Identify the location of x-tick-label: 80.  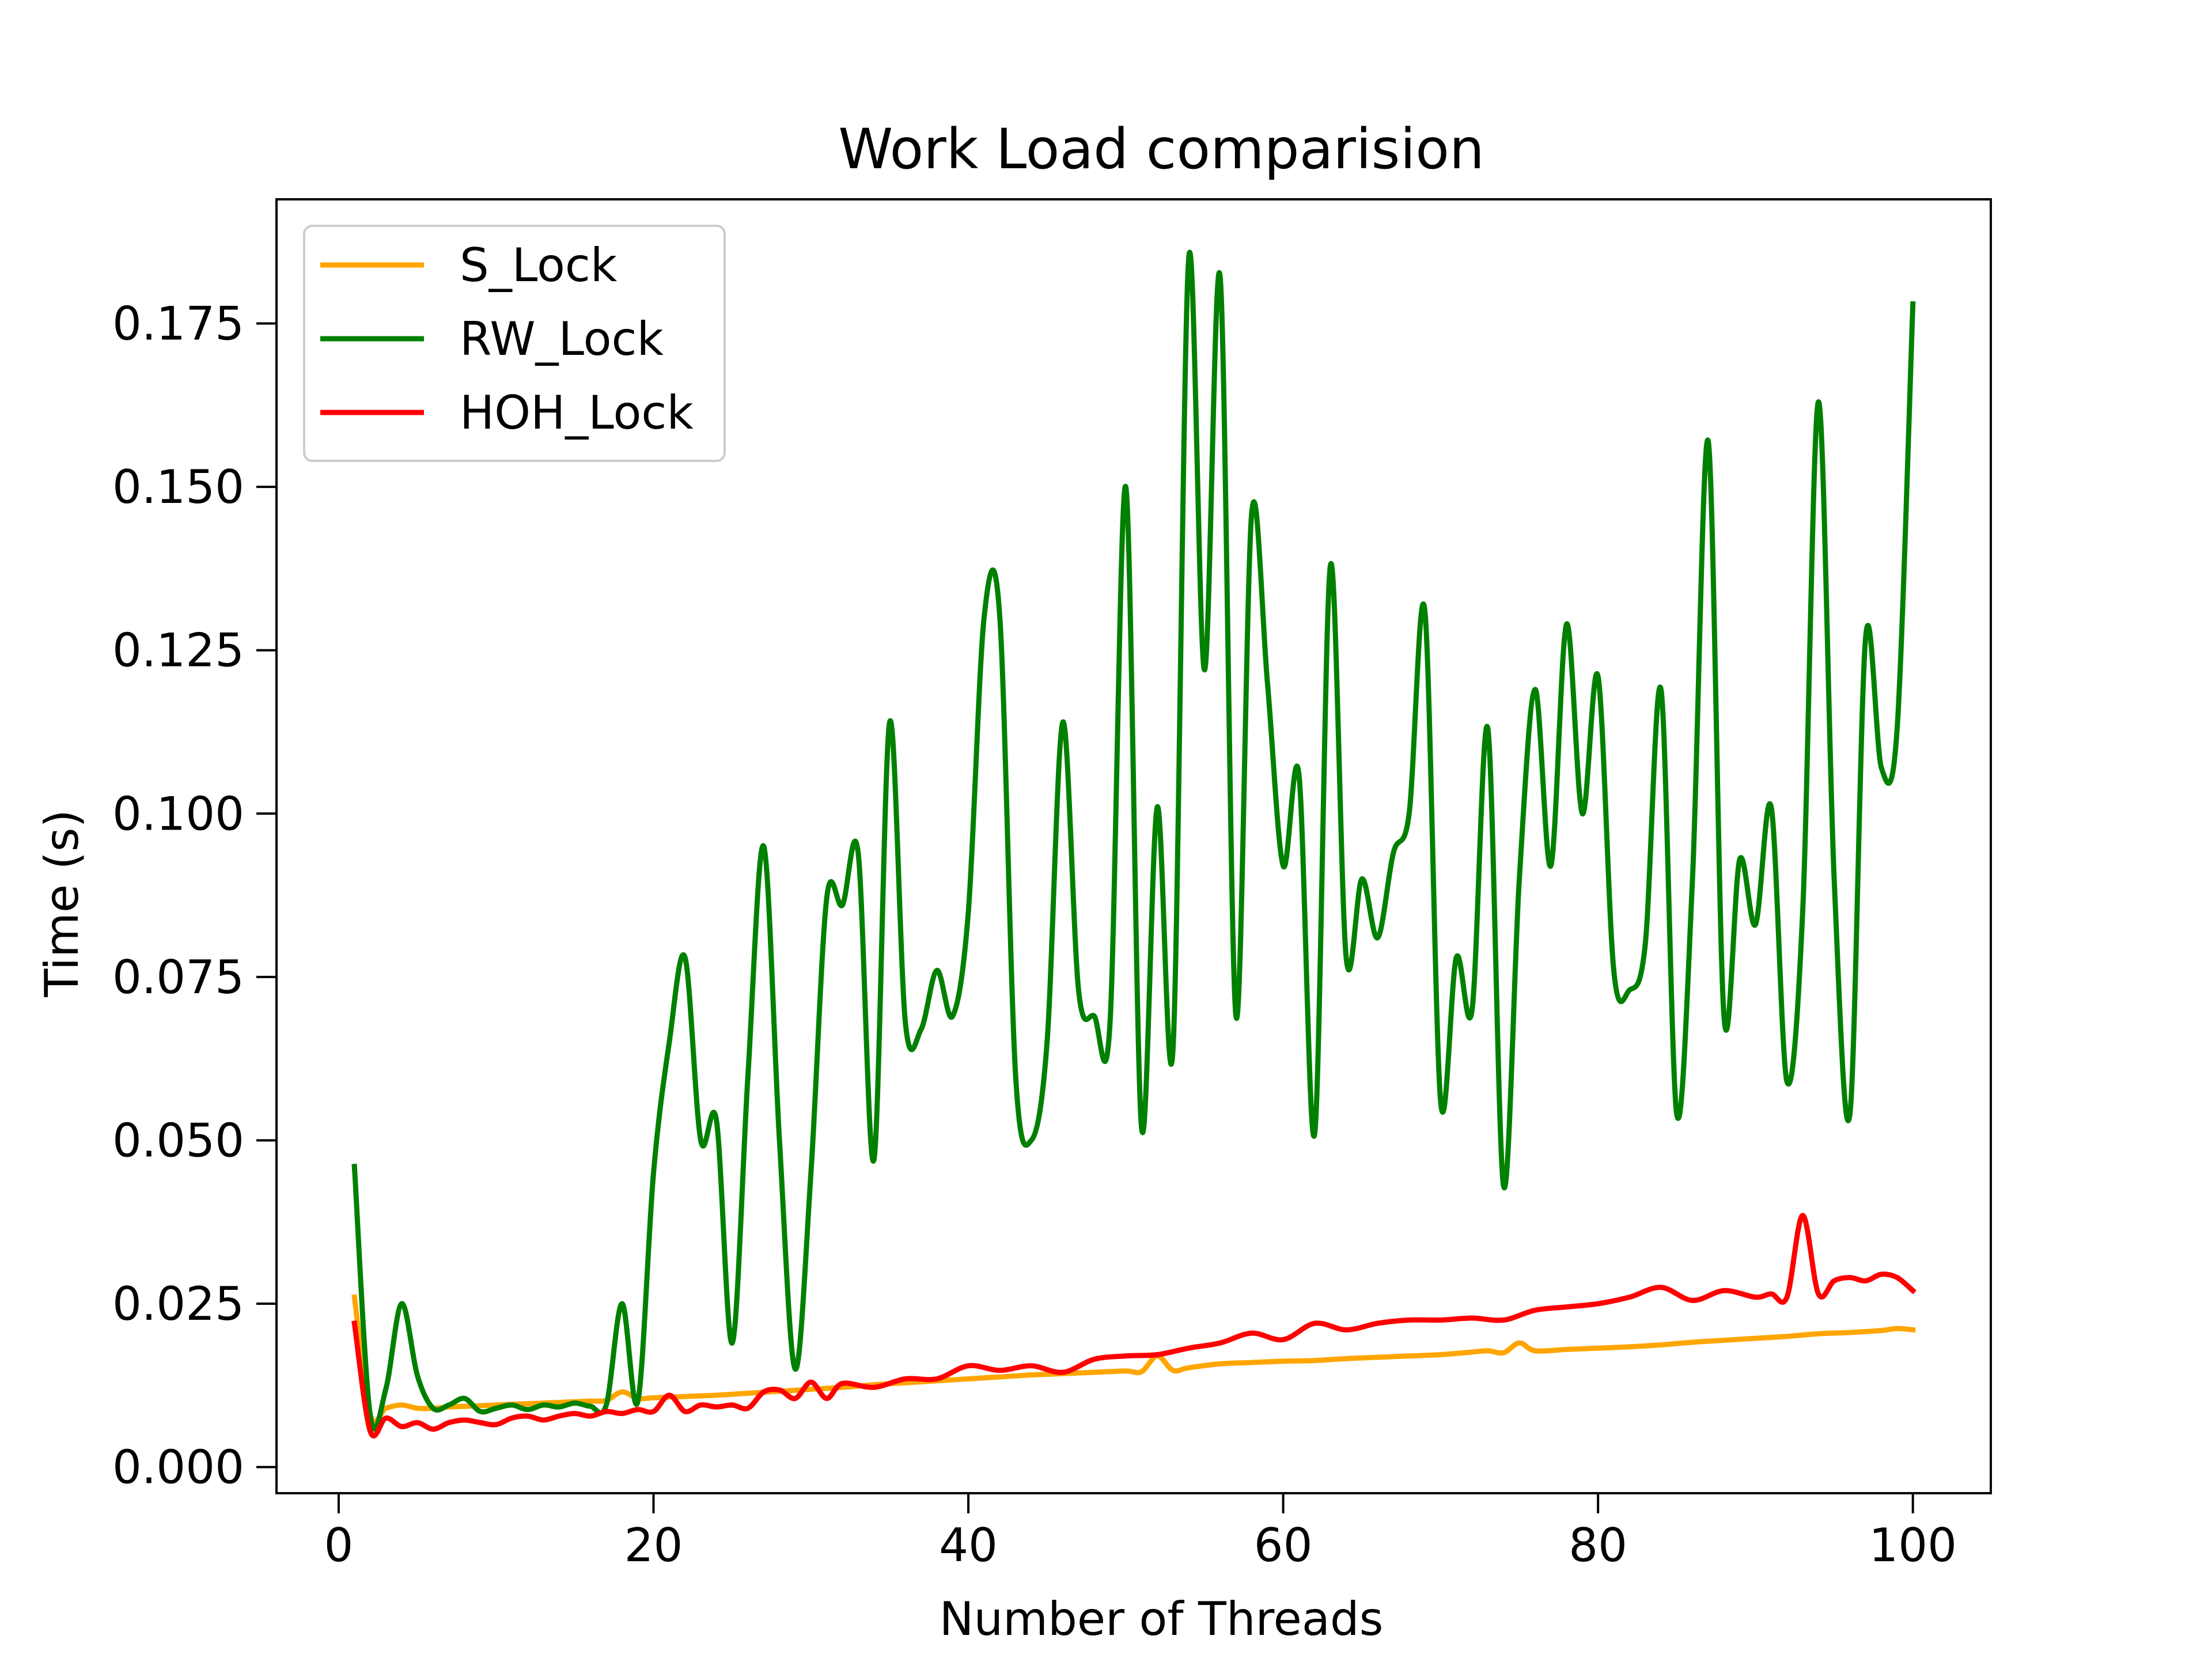
(1598, 1545).